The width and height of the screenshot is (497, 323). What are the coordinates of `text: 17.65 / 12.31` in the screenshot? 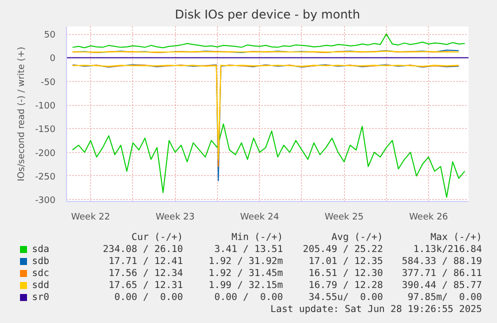 It's located at (145, 285).